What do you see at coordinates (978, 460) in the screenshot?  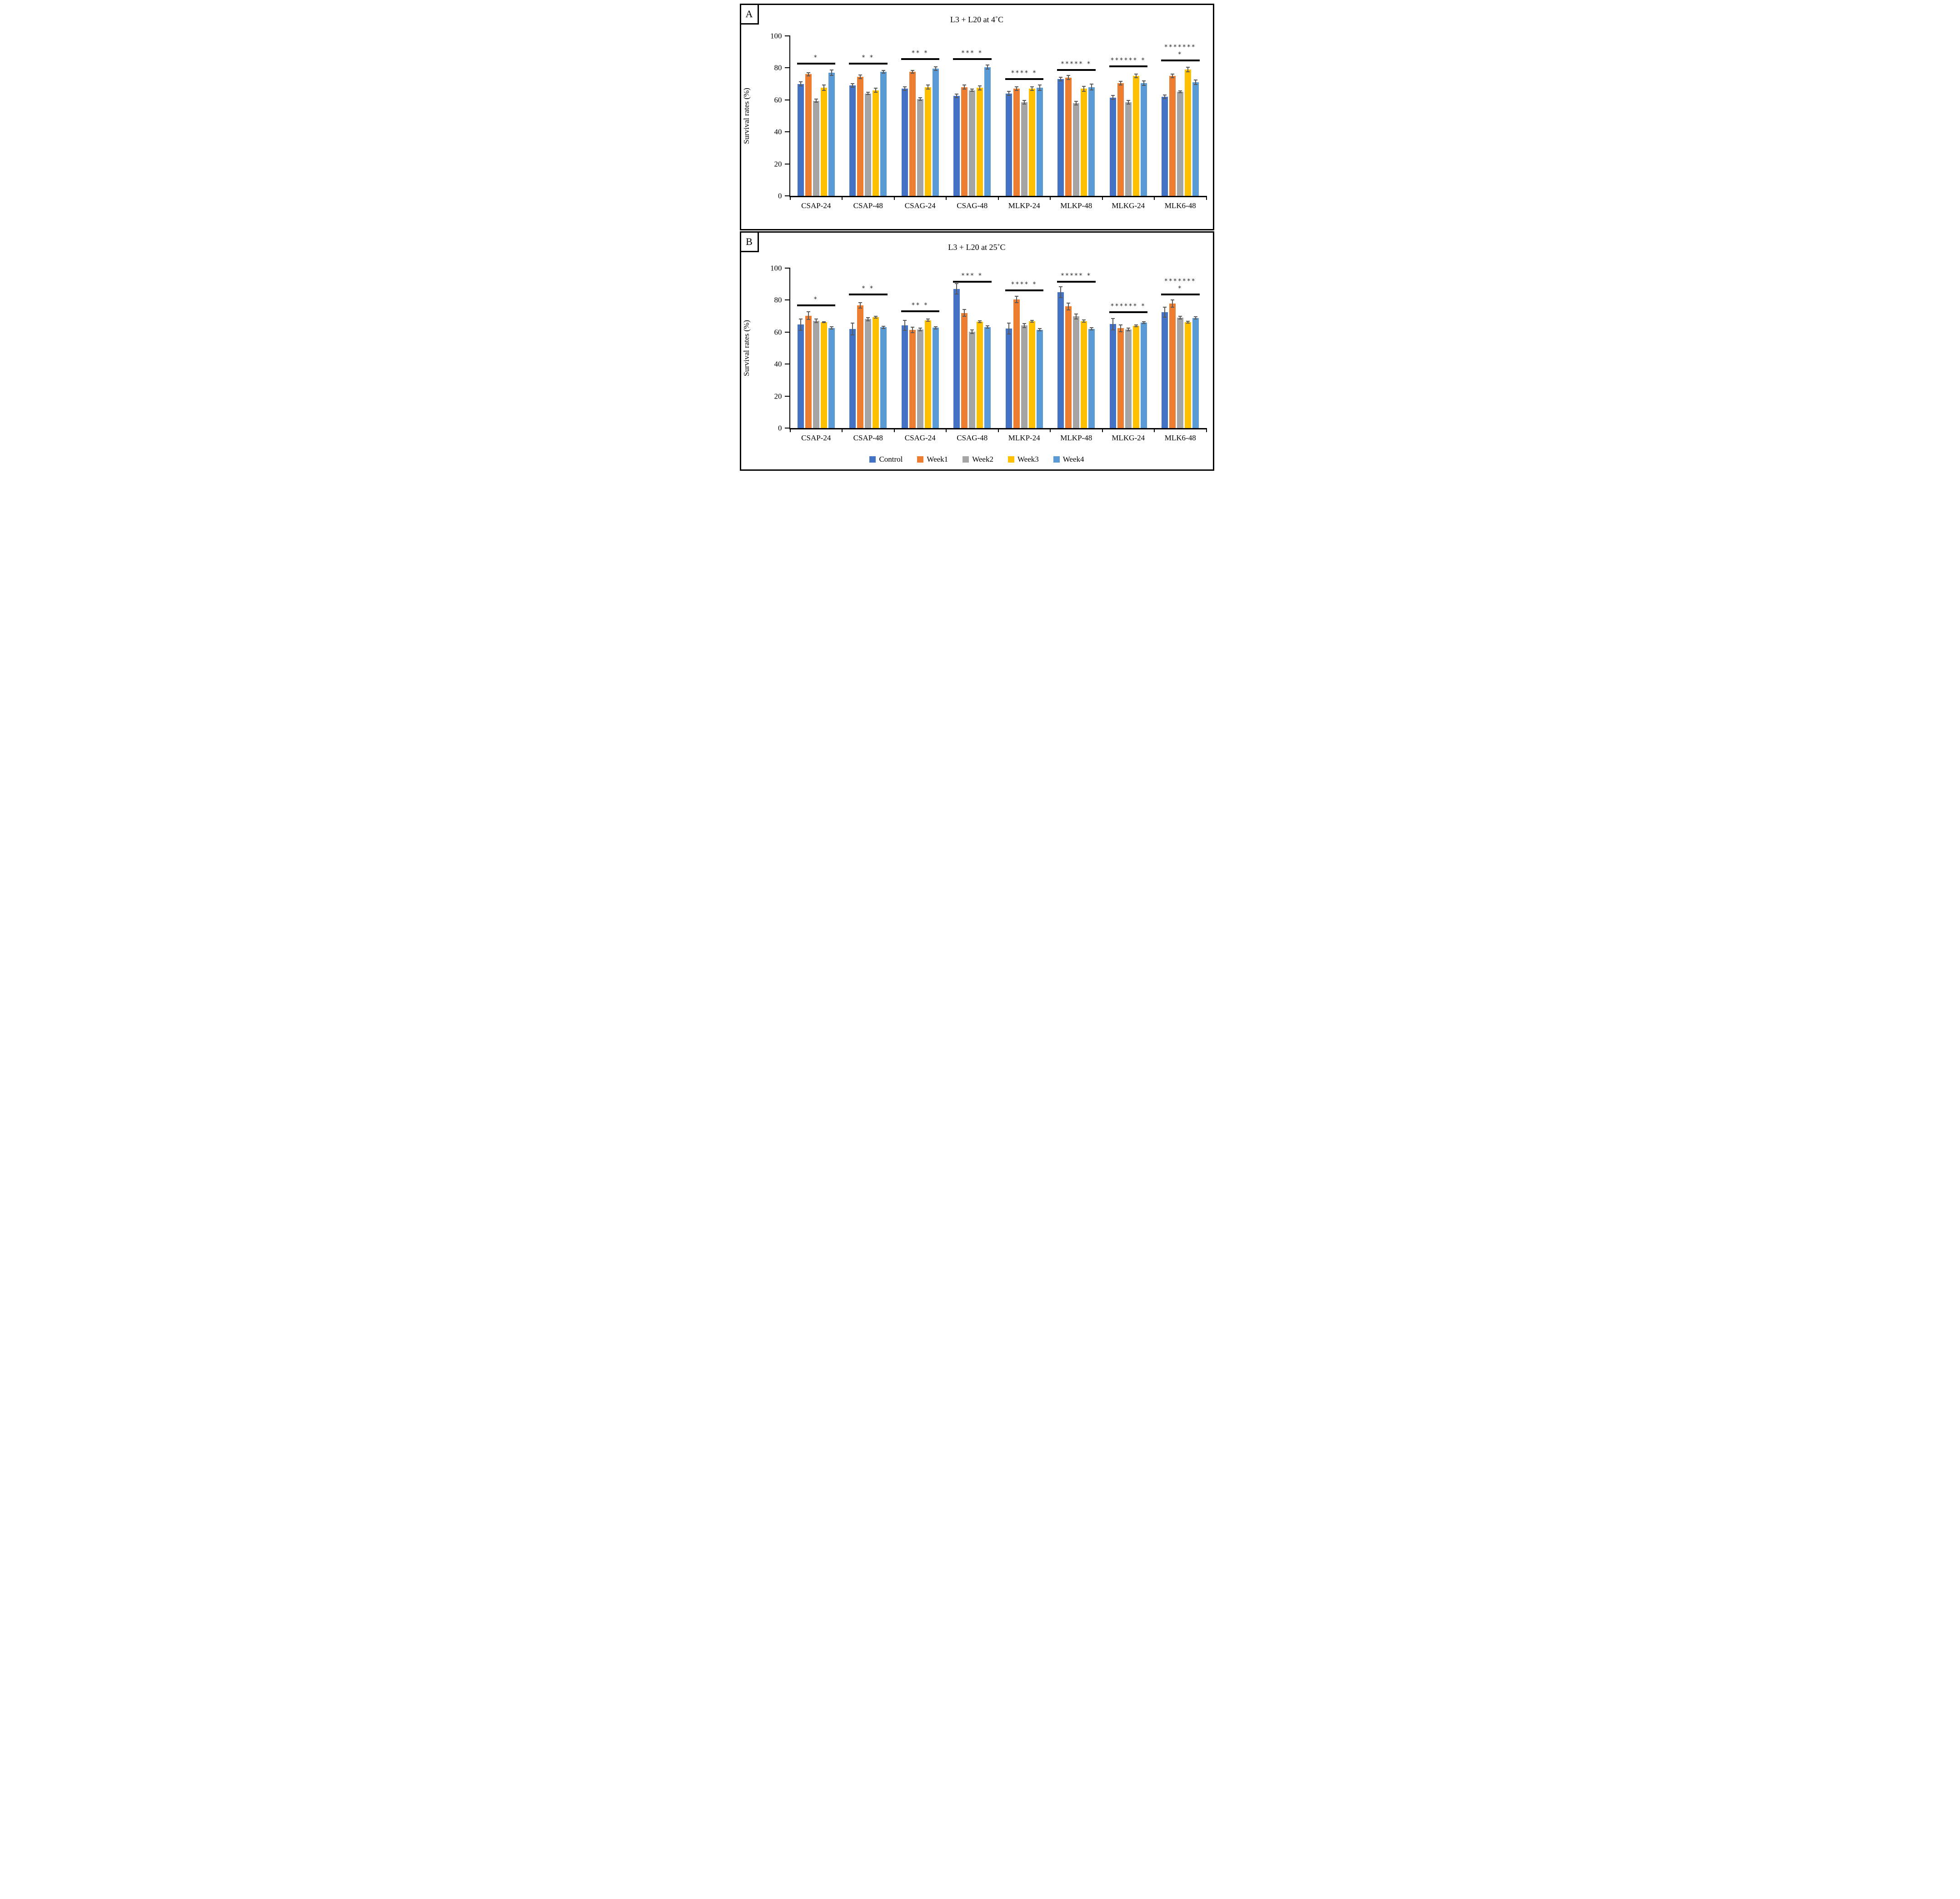 I see `legend-item-week2: Week2` at bounding box center [978, 460].